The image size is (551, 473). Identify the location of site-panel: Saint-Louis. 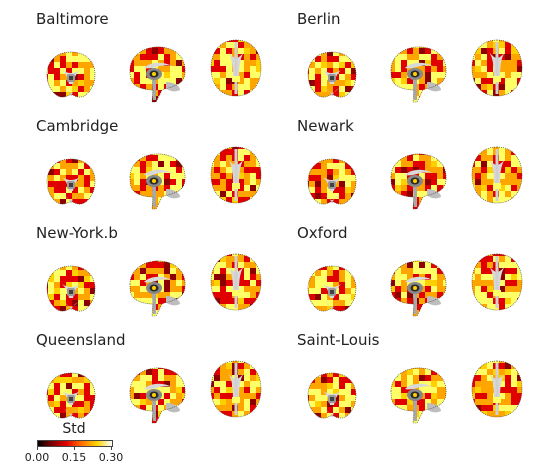
(424, 384).